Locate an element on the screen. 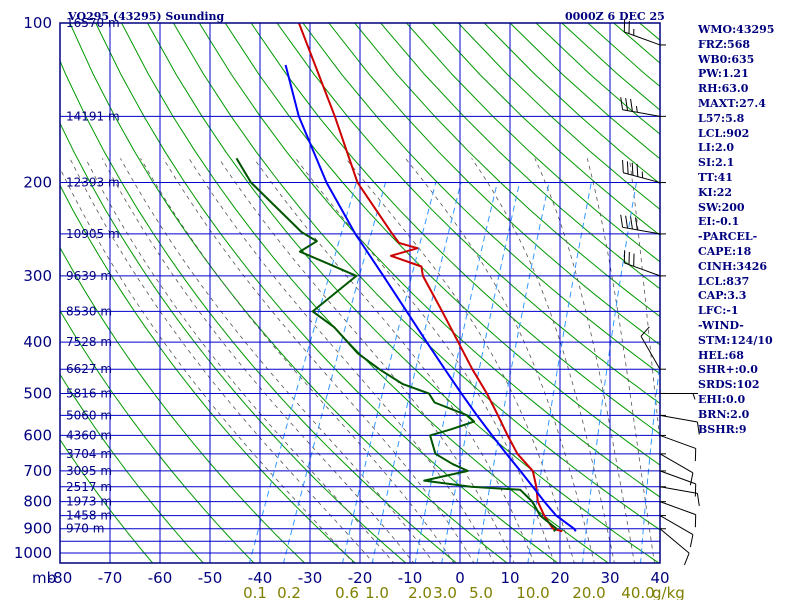  mixing-ratio-label: 0.6 is located at coordinates (347, 592).